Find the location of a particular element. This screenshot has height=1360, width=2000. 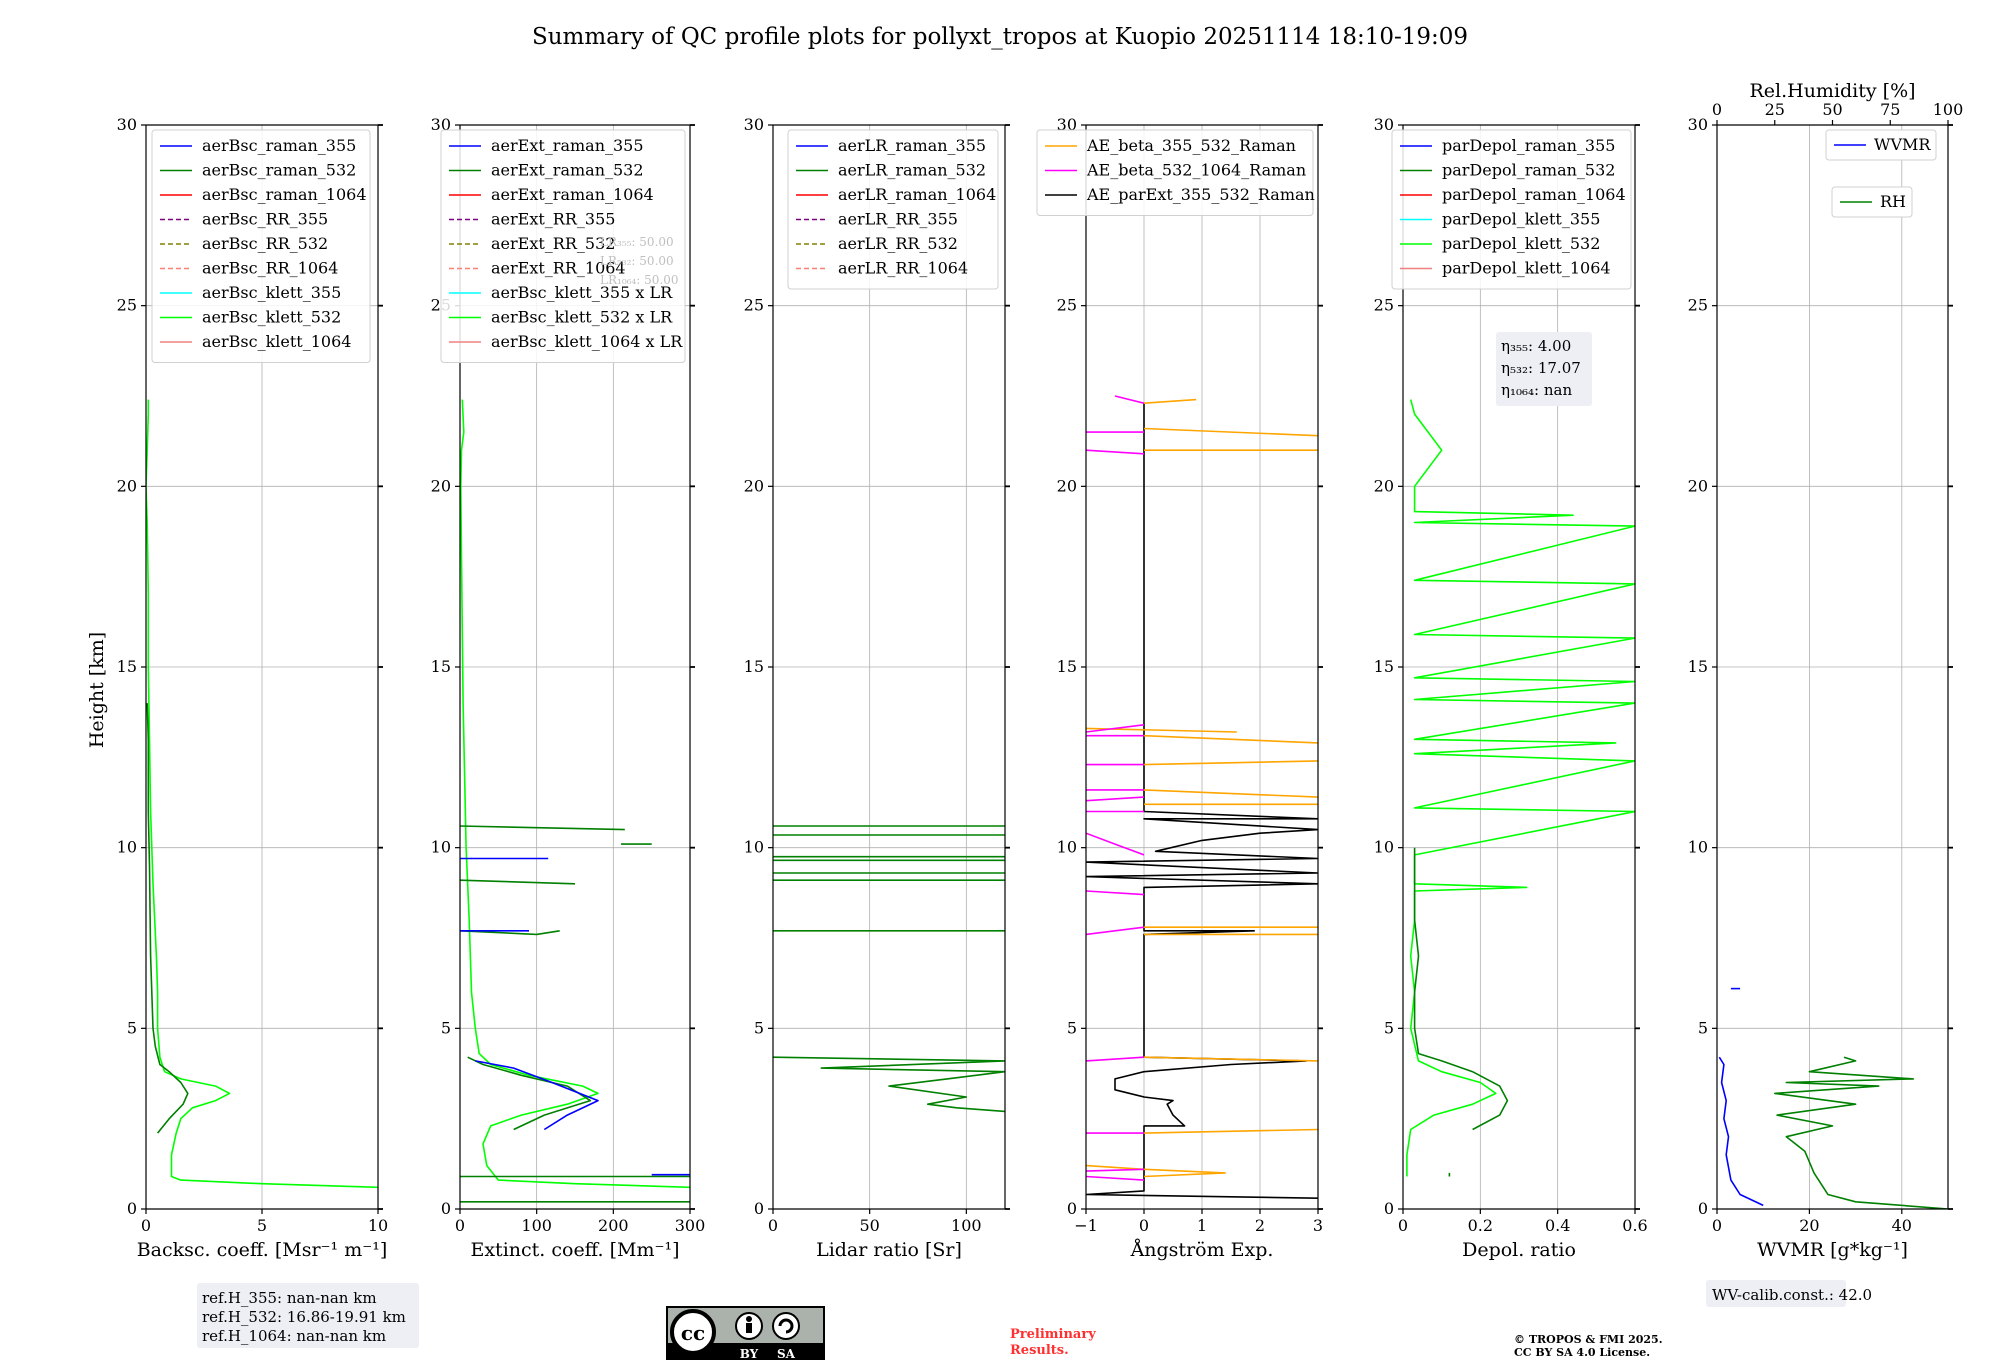

legend-label-lr-3: aerLR_RR_355 is located at coordinates (898, 219).